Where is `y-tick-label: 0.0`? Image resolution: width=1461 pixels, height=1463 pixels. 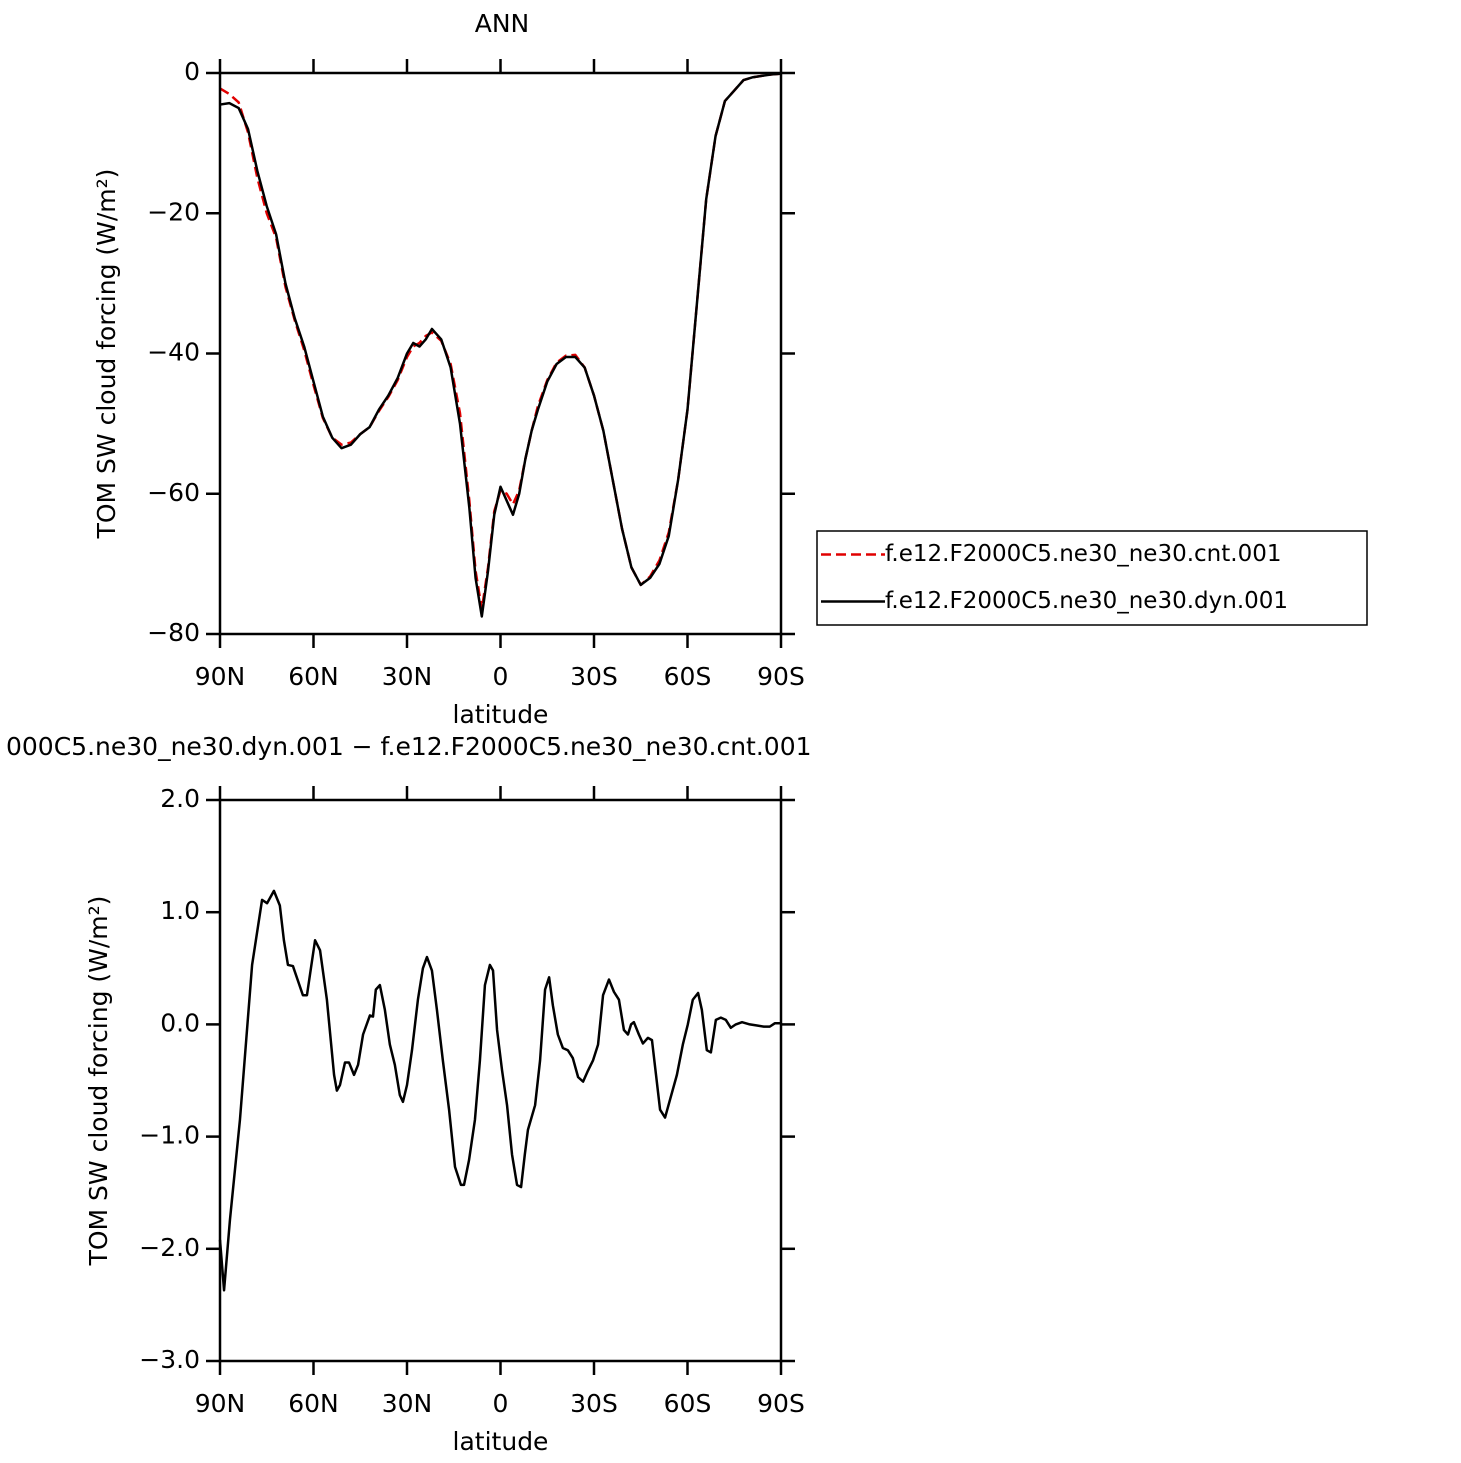 y-tick-label: 0.0 is located at coordinates (180, 1022).